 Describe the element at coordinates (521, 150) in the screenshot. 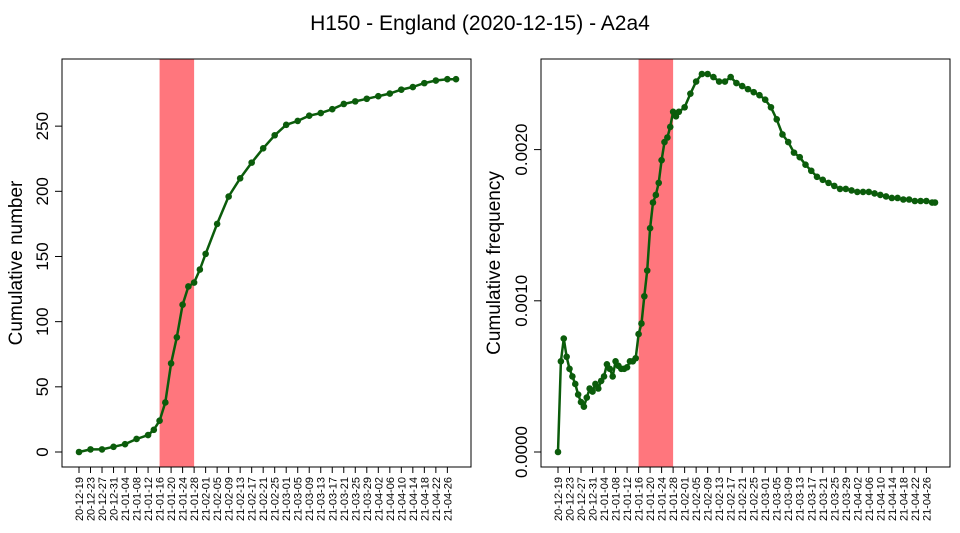

I see `y-tick-label: 0.0020` at that location.